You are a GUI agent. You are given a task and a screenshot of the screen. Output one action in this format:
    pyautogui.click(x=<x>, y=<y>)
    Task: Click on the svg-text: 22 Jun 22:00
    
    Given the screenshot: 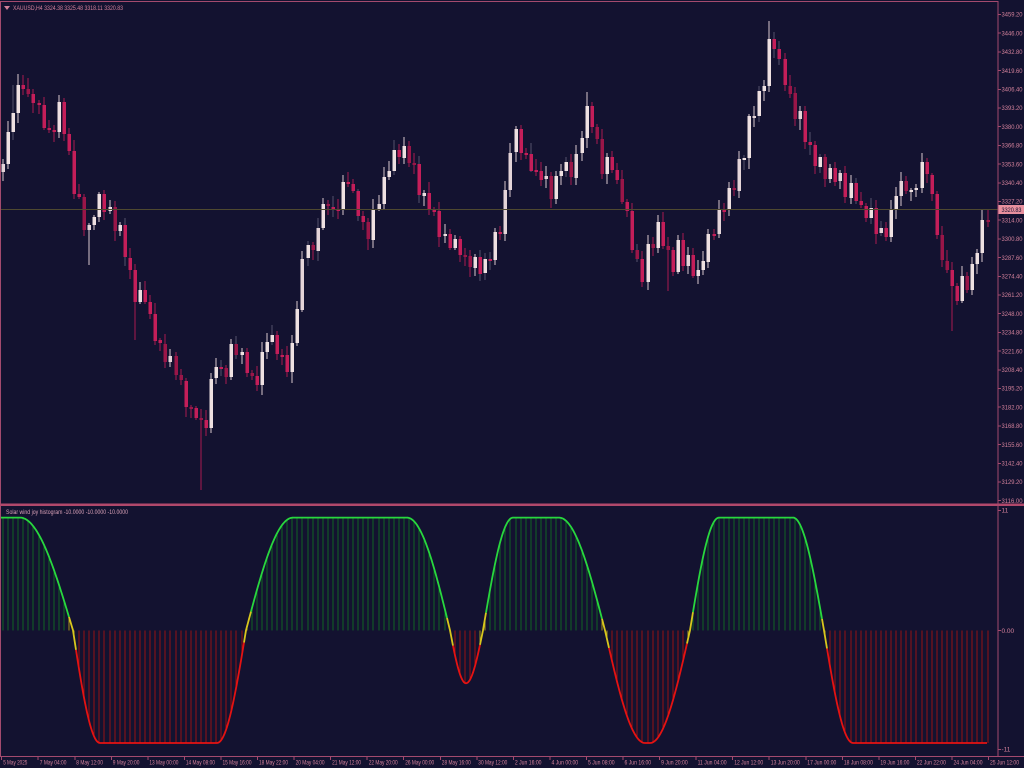 What is the action you would take?
    pyautogui.click(x=932, y=764)
    